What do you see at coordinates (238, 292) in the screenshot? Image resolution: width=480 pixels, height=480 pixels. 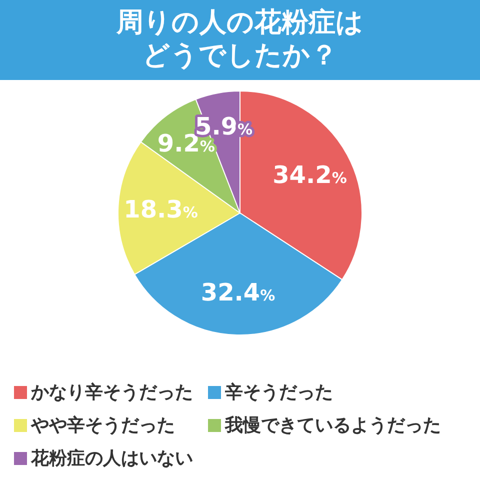 I see `data-label: 32.4%` at bounding box center [238, 292].